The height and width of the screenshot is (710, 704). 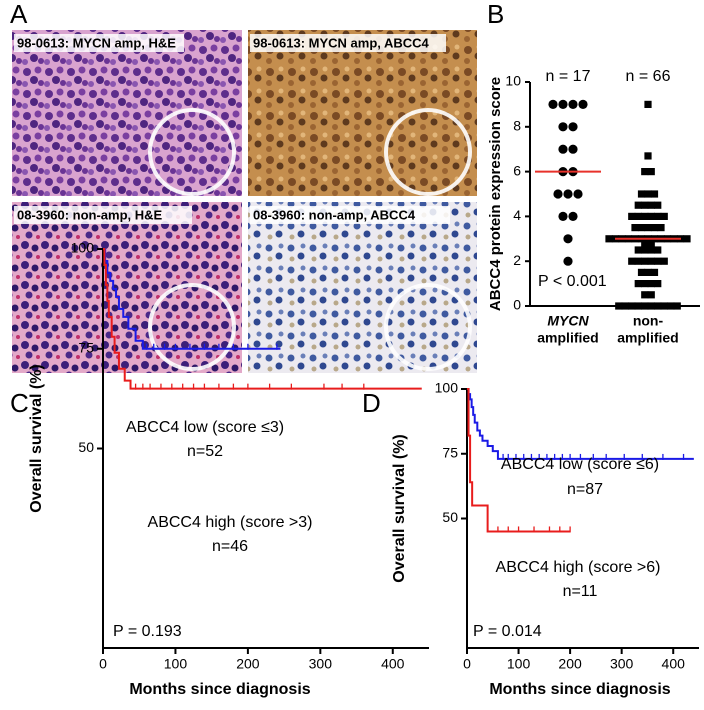 I want to click on y-tick-label: 0, so click(x=517, y=305).